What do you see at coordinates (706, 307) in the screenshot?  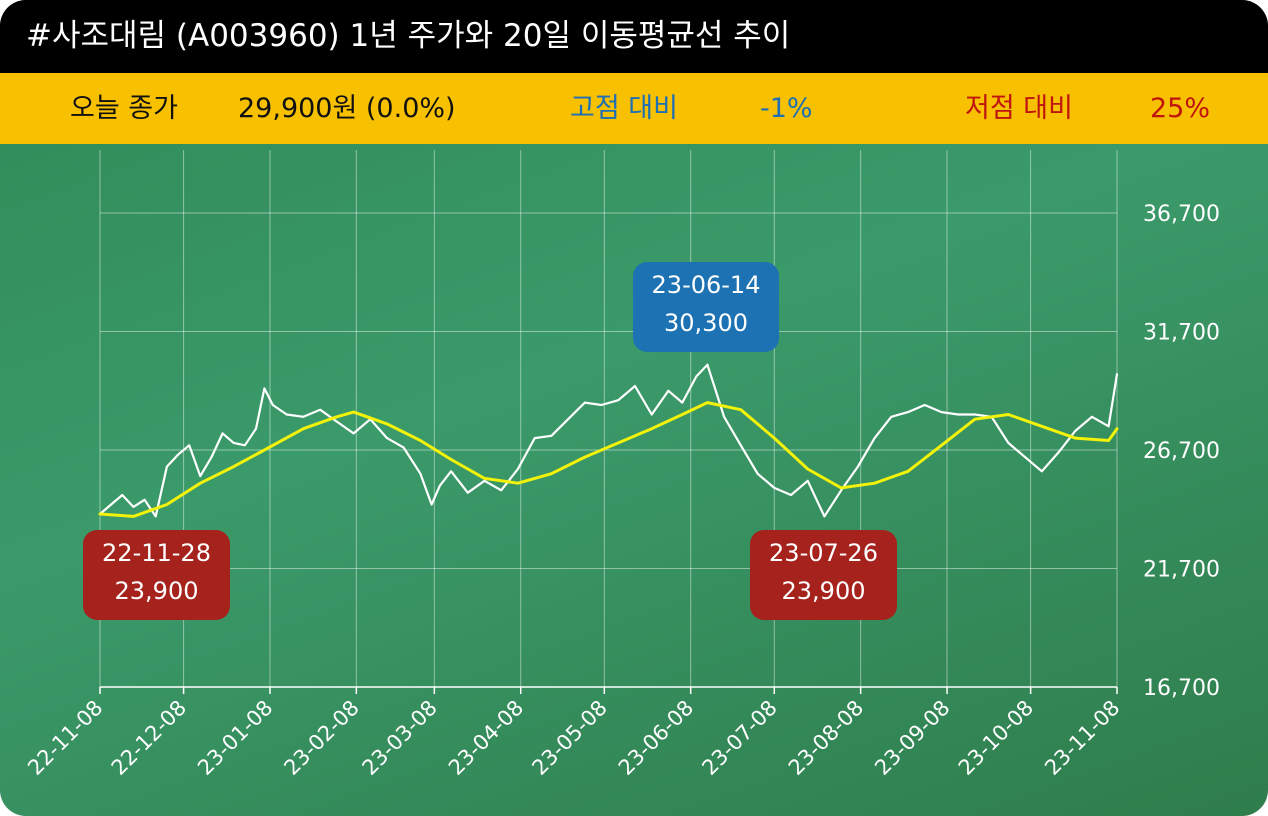 I see `high-annotation: 23-06-14 30,300` at bounding box center [706, 307].